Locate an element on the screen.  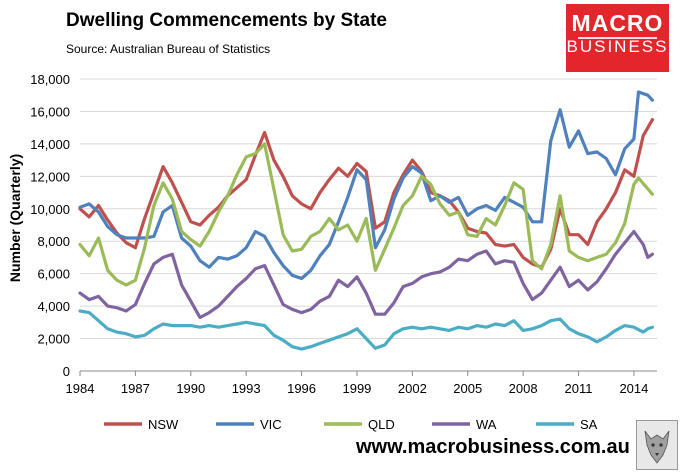
y-tick-label: 8,000 is located at coordinates (53, 241).